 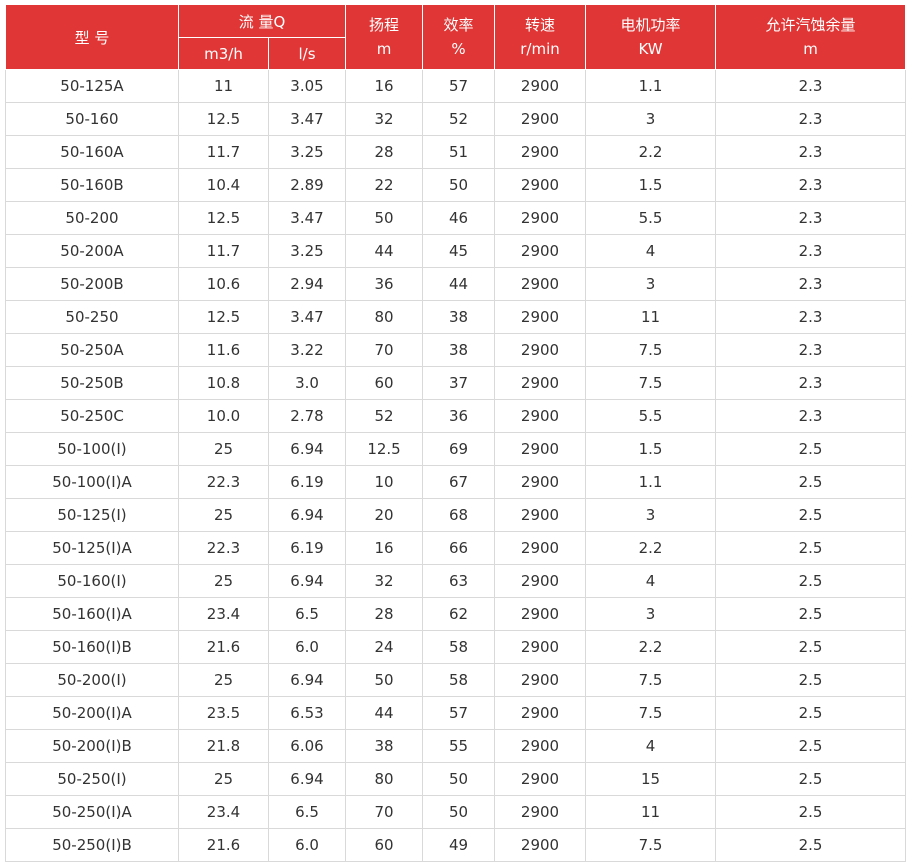 What do you see at coordinates (459, 119) in the screenshot?
I see `cell-efficiency: 52` at bounding box center [459, 119].